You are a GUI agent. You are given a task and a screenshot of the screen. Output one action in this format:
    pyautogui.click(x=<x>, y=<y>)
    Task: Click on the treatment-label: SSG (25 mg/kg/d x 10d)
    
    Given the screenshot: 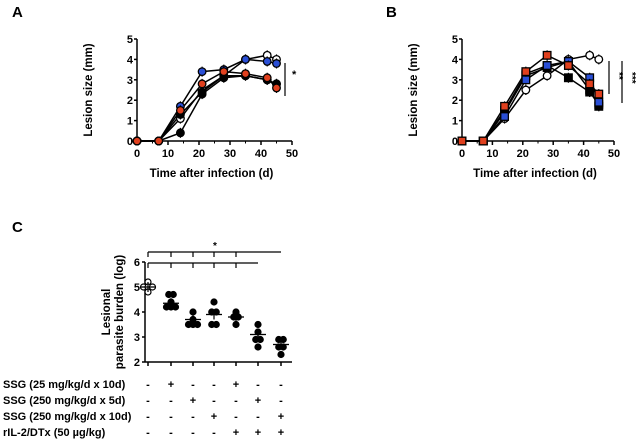 What is the action you would take?
    pyautogui.click(x=64, y=385)
    